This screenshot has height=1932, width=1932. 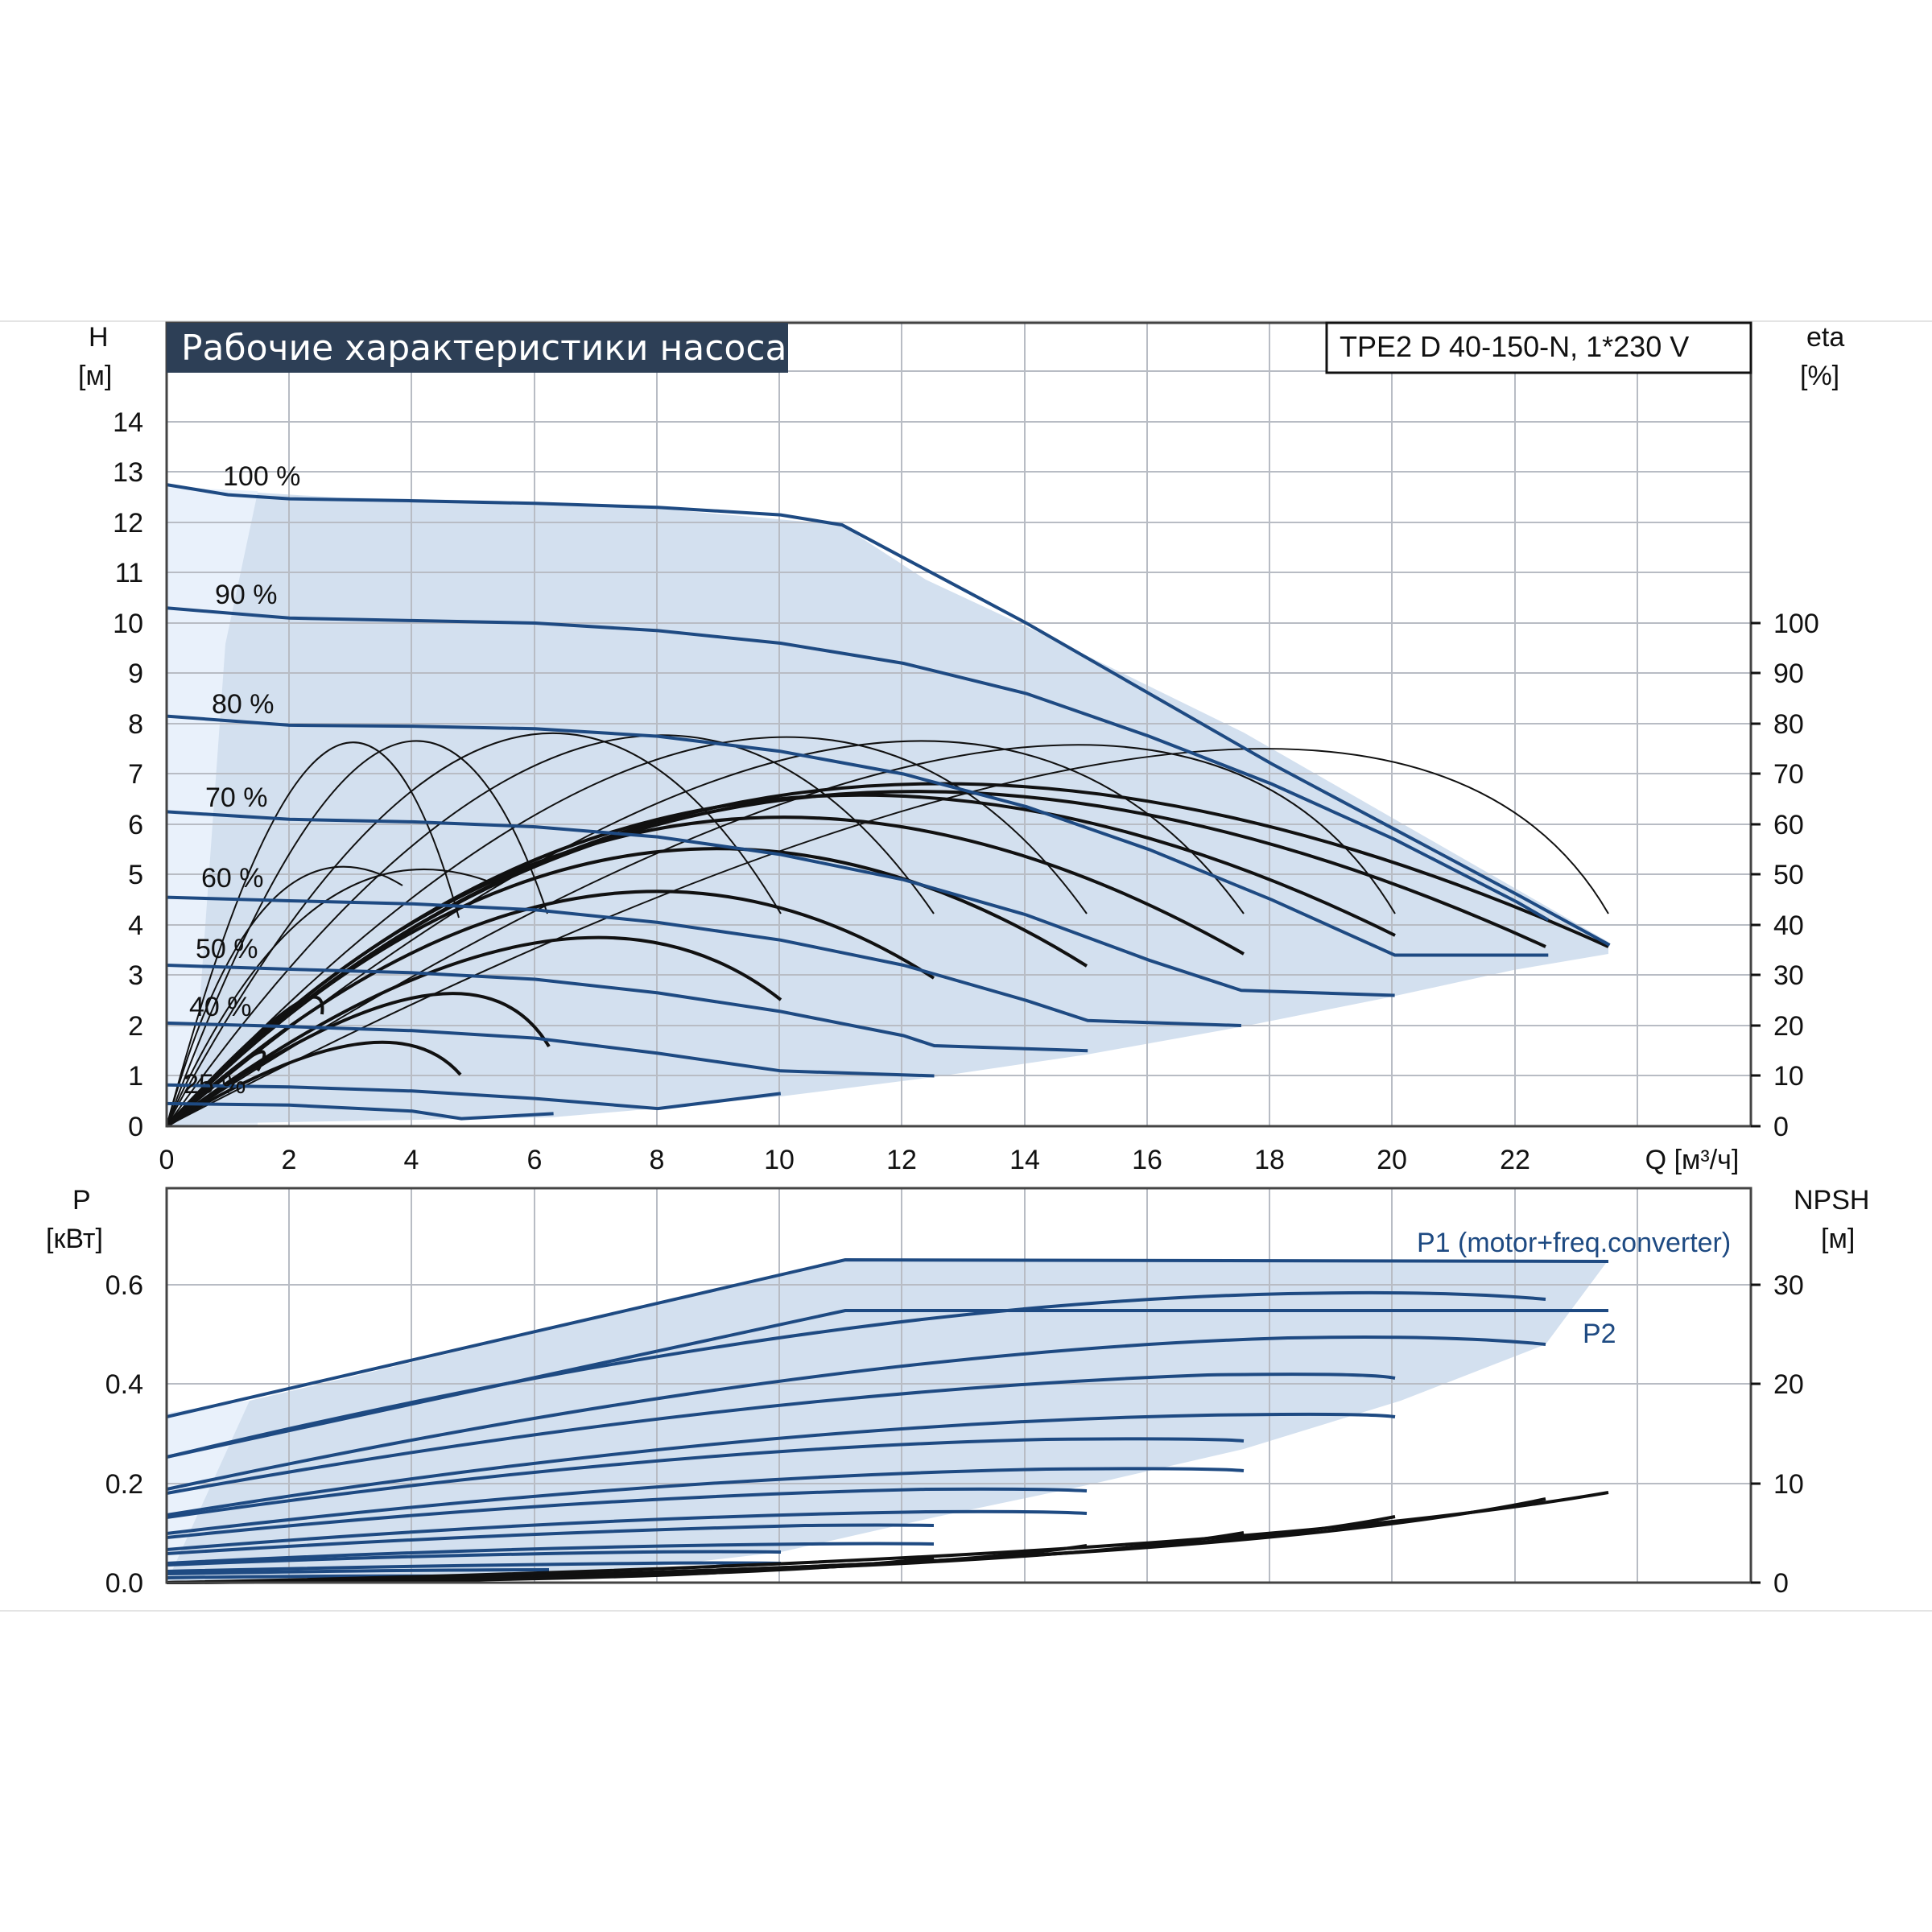 I want to click on y2-tick: 10, so click(x=1788, y=1076).